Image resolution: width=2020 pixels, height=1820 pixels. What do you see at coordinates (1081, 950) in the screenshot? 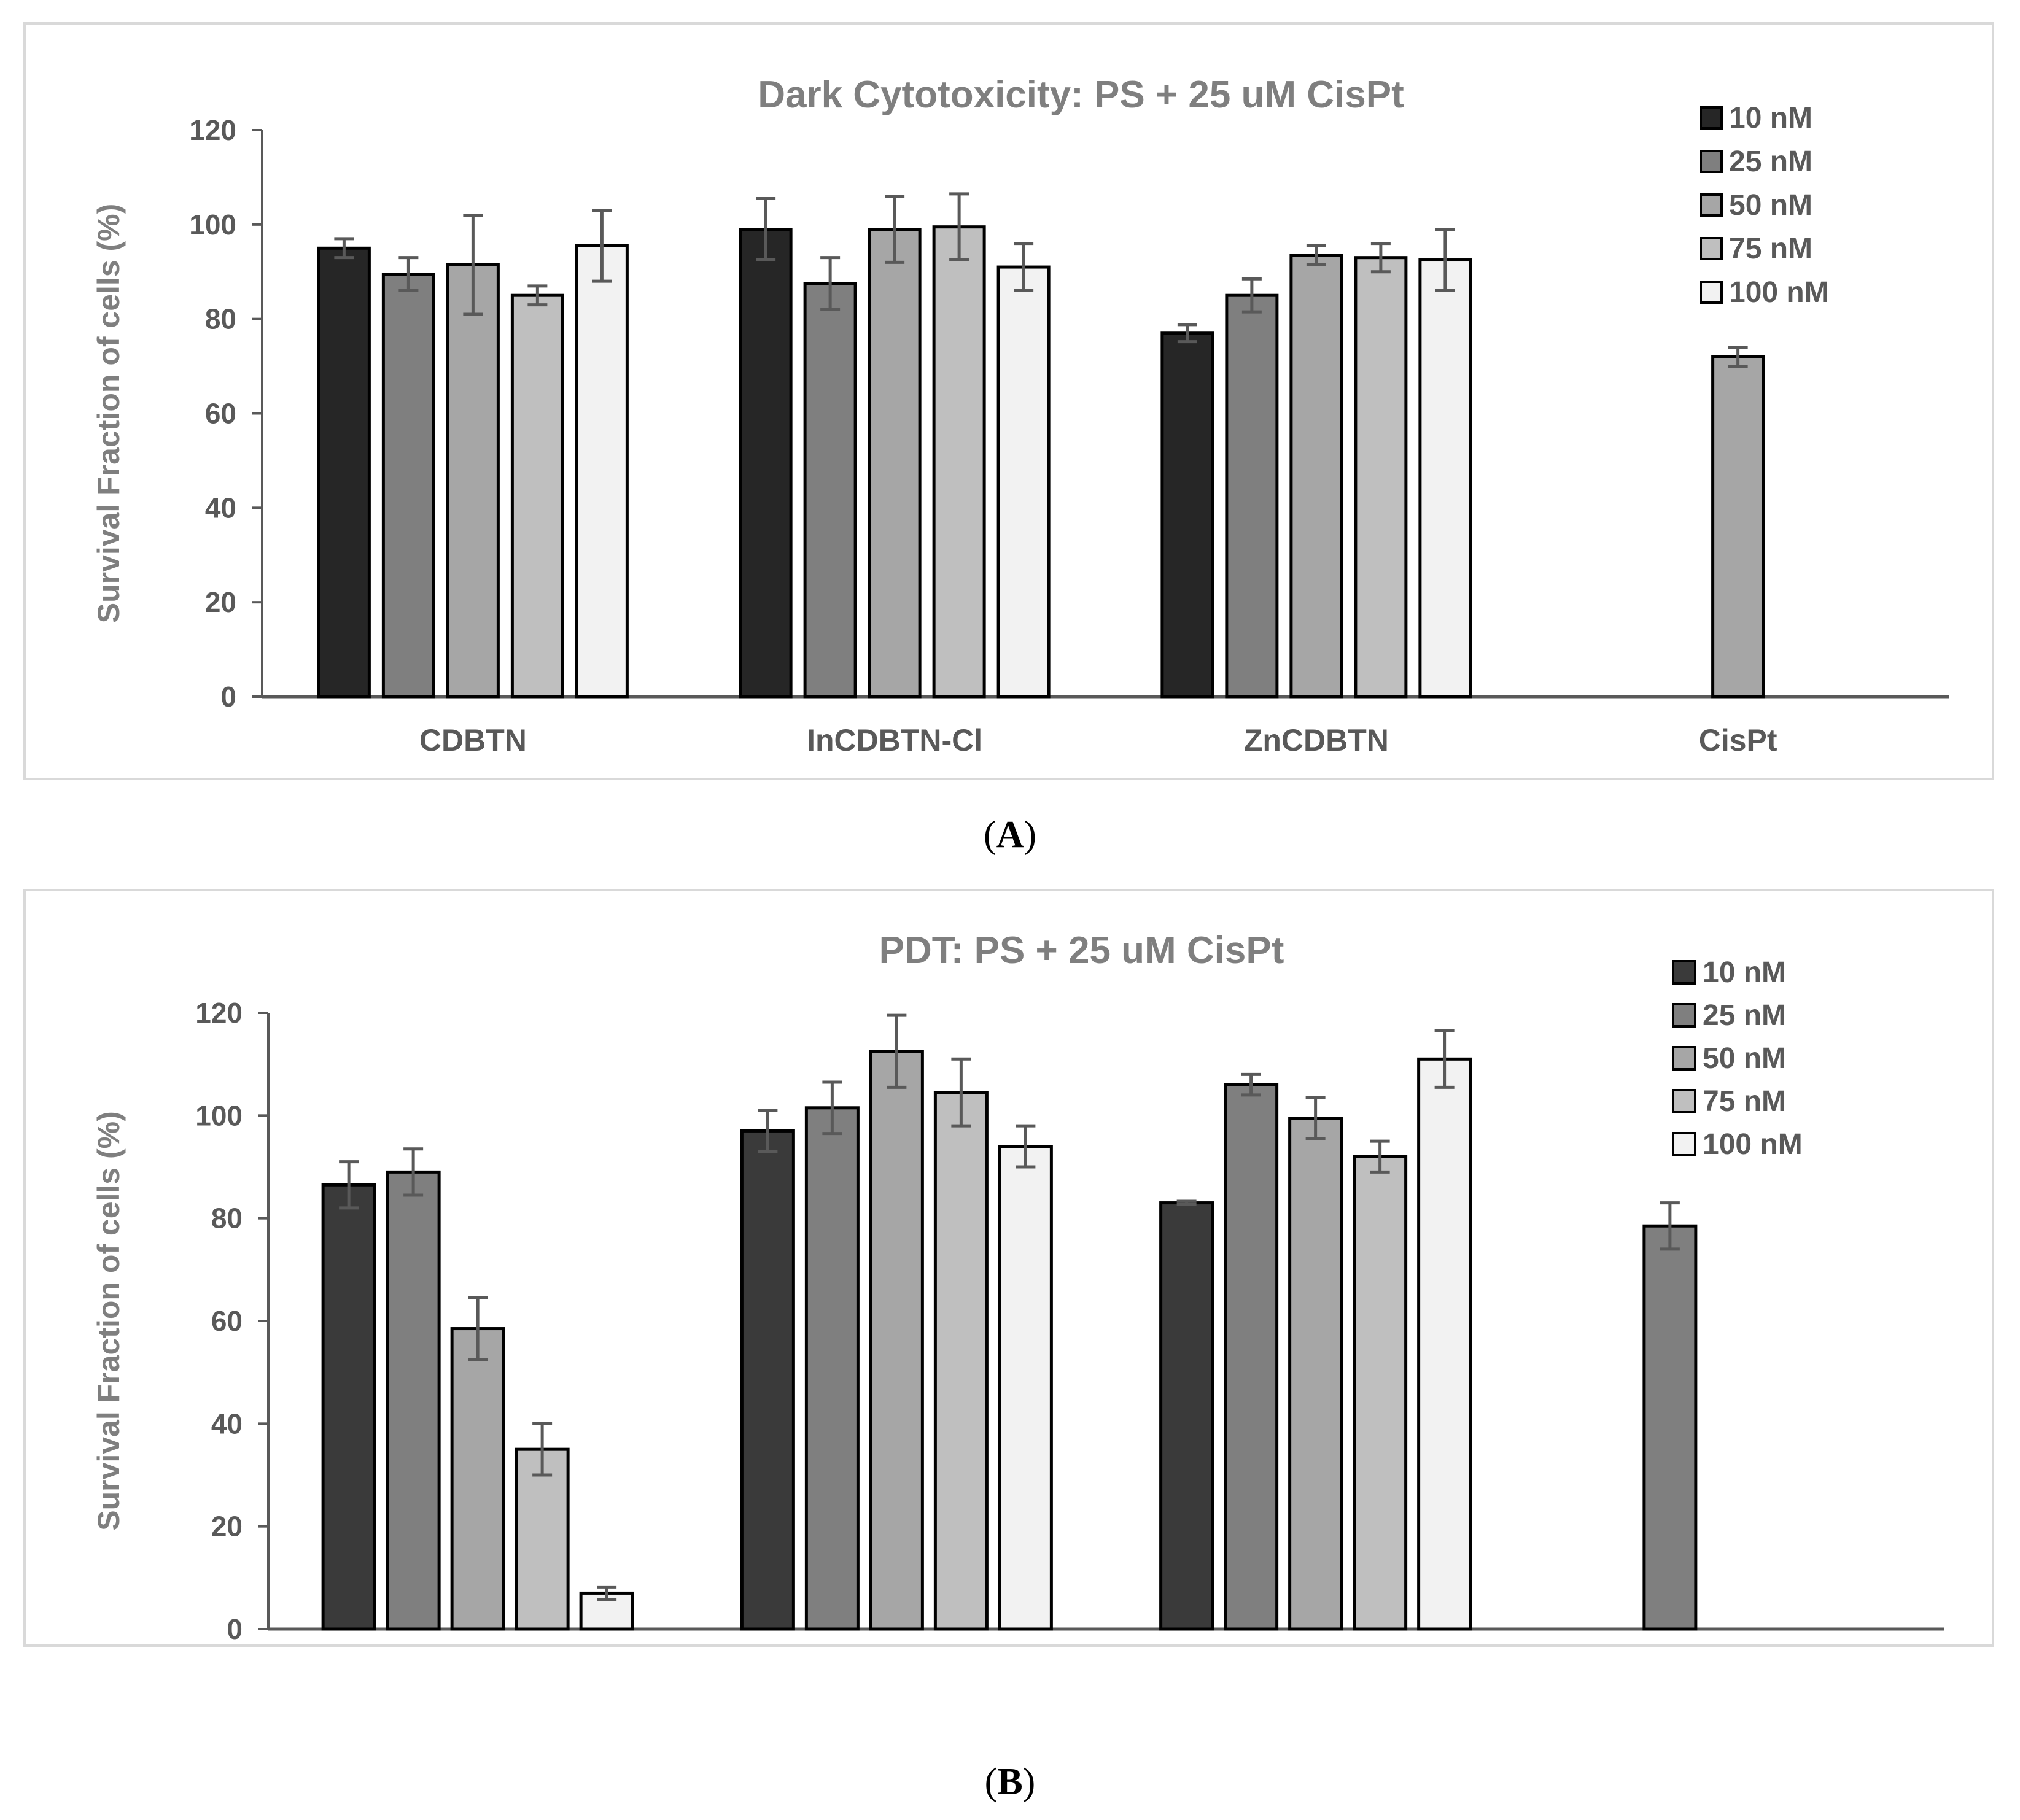
I see `chart-title: PDT: PS + 25 uM CisPt` at bounding box center [1081, 950].